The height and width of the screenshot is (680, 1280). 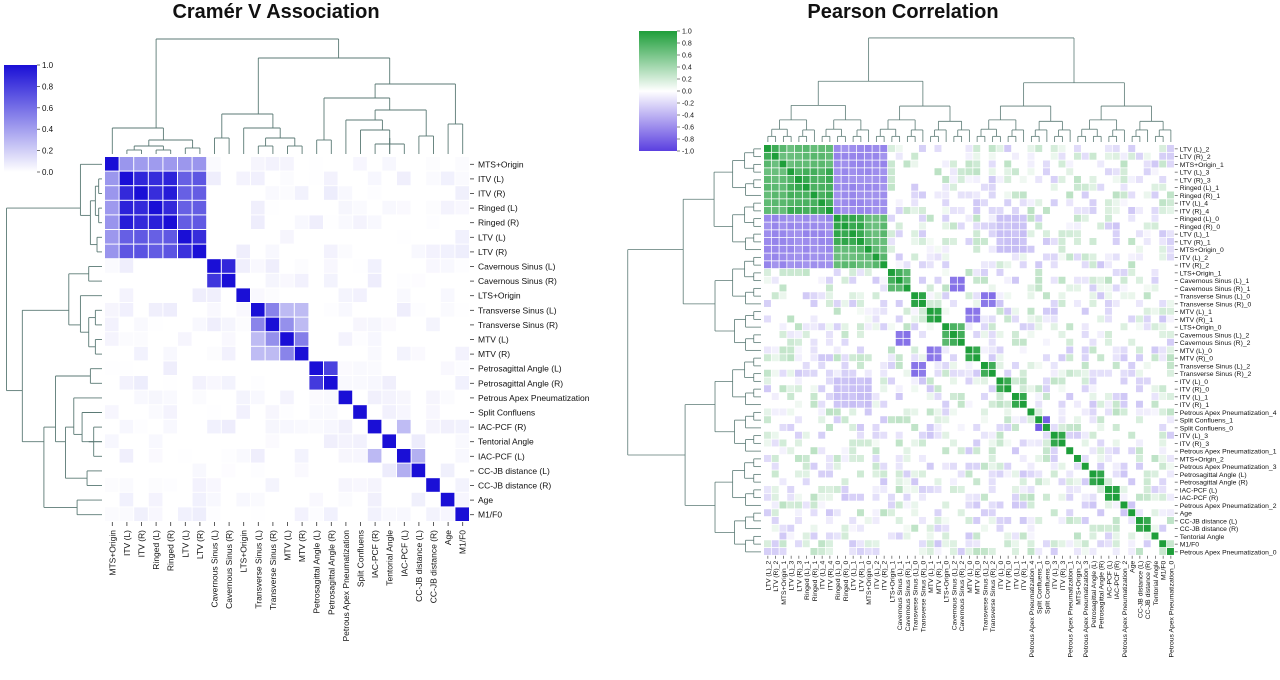 What do you see at coordinates (48, 129) in the screenshot?
I see `colorbar-tick-label: 0.4` at bounding box center [48, 129].